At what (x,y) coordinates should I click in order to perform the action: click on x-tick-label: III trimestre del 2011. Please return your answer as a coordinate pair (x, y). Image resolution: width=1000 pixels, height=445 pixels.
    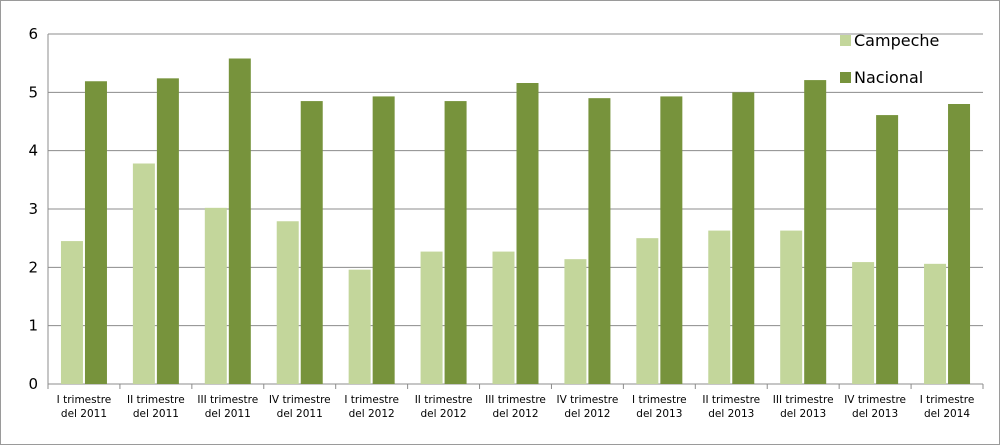
    Looking at the image, I should click on (227, 407).